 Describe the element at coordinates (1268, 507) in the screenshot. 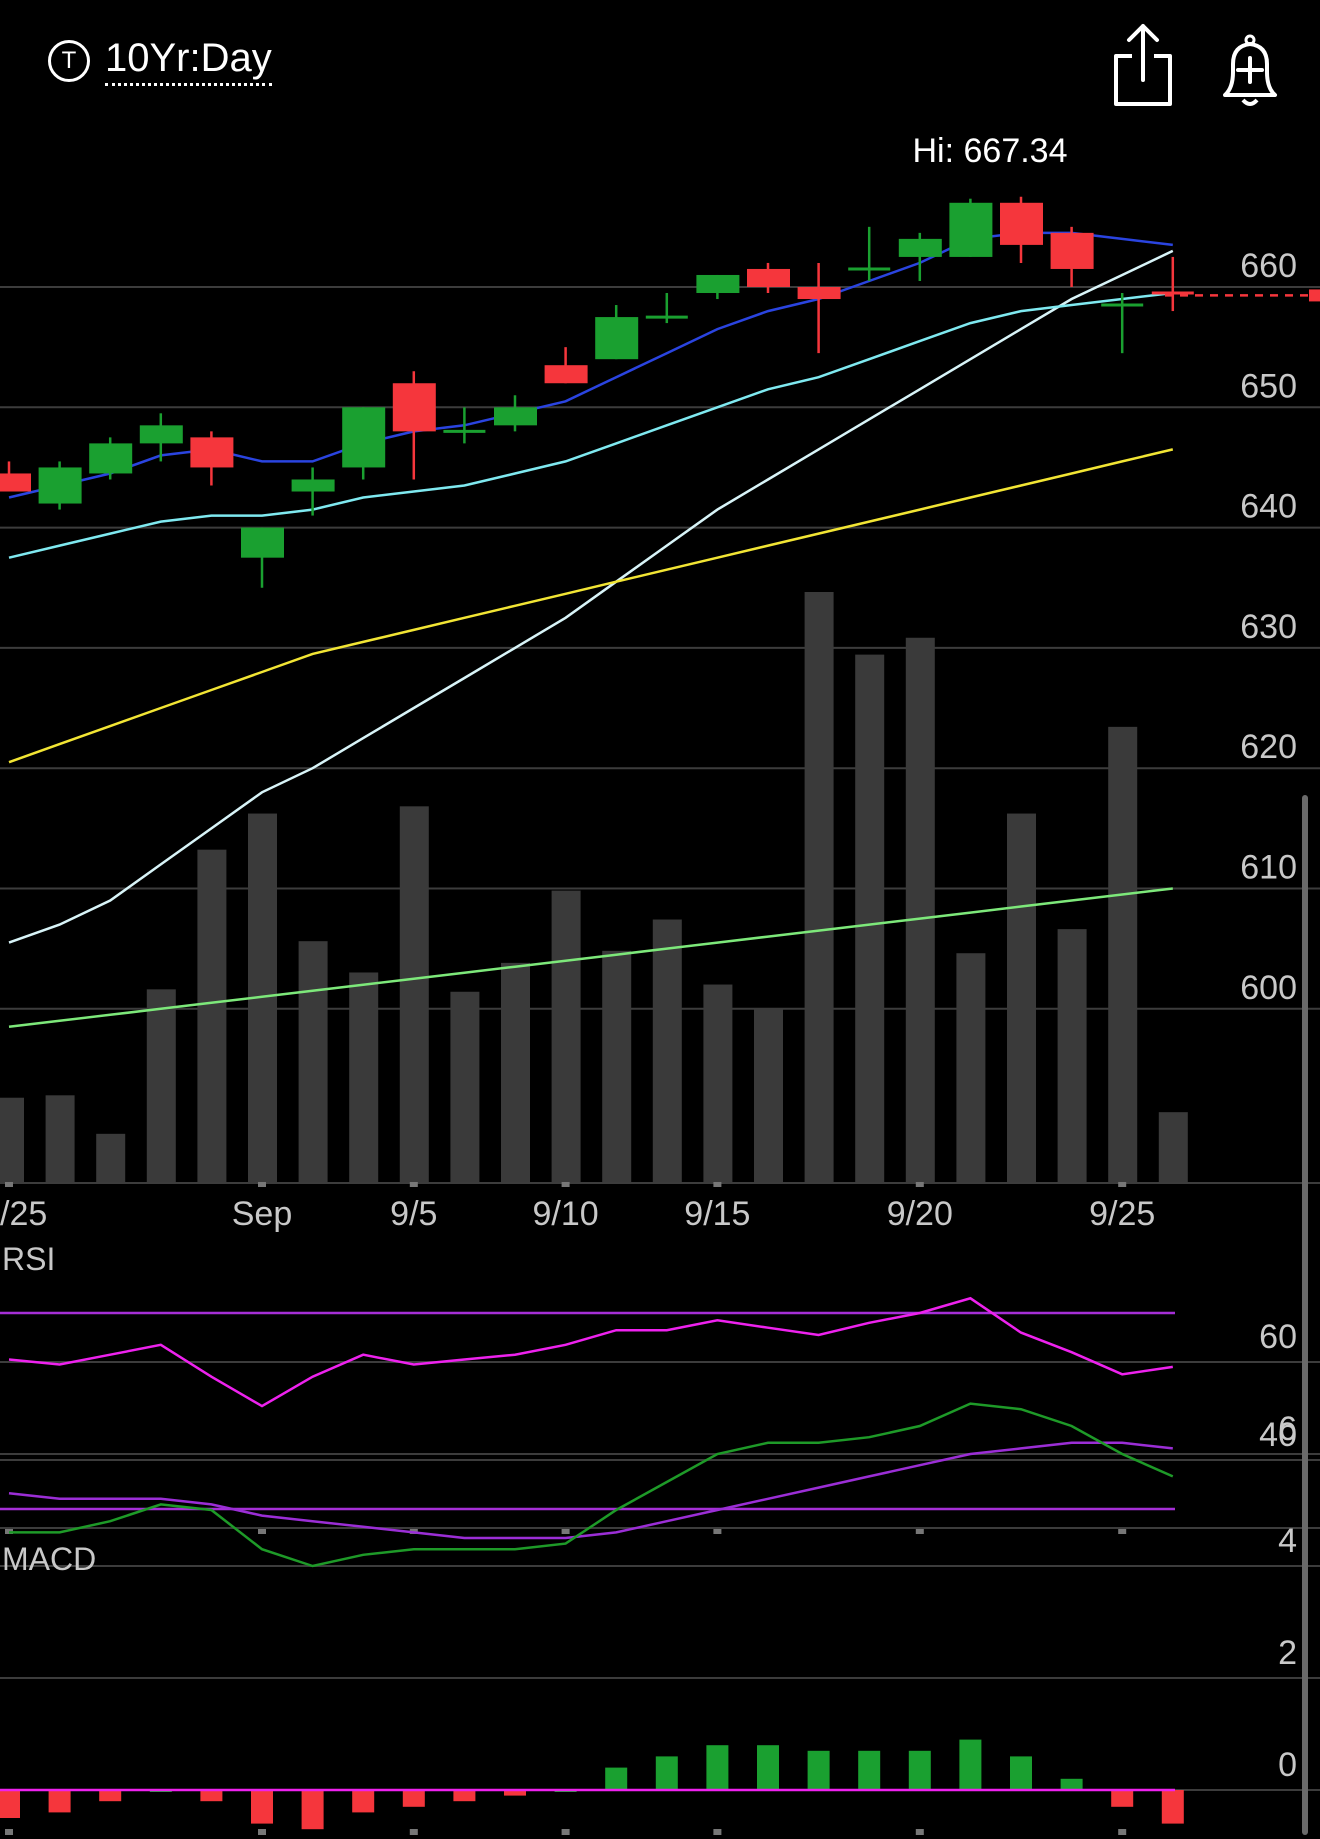

I see `price-tick-label: 640` at that location.